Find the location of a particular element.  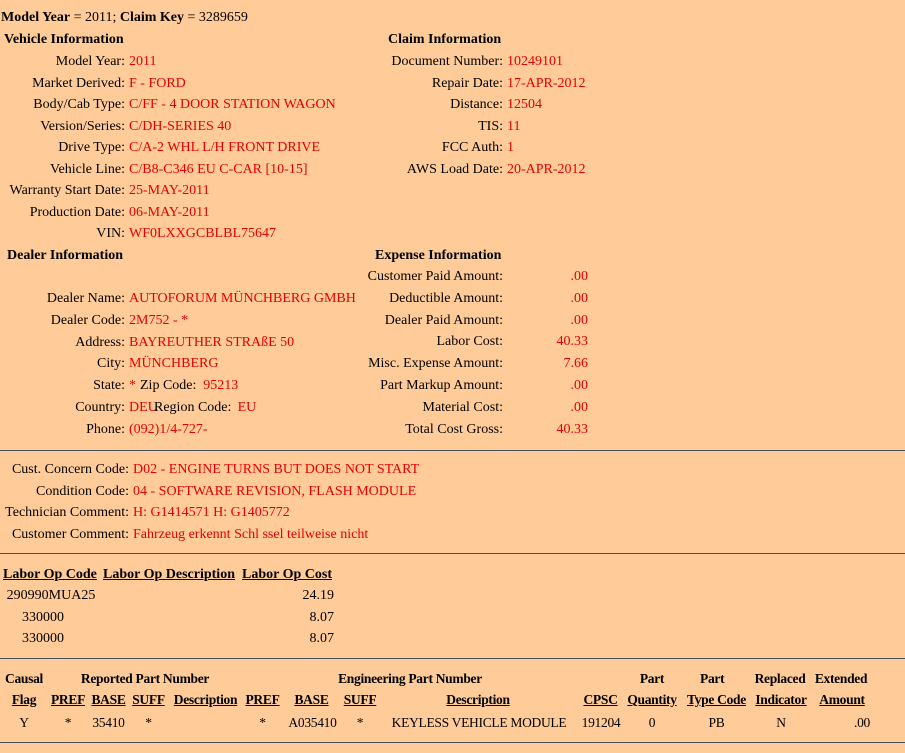

labor-header-description: Labor Op Description is located at coordinates (169, 574).